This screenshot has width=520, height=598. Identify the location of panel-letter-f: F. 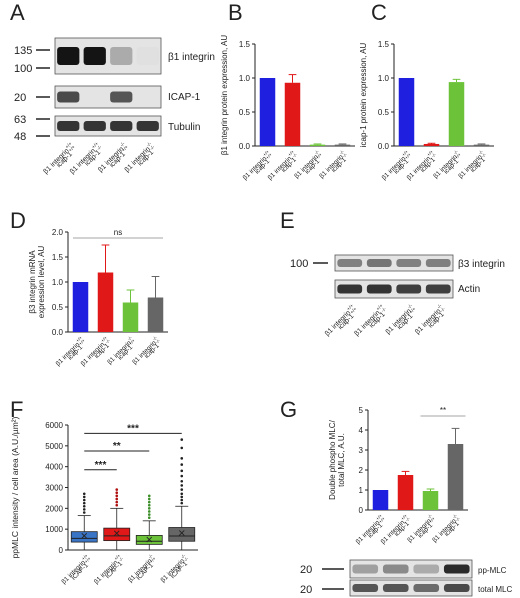
(17, 409).